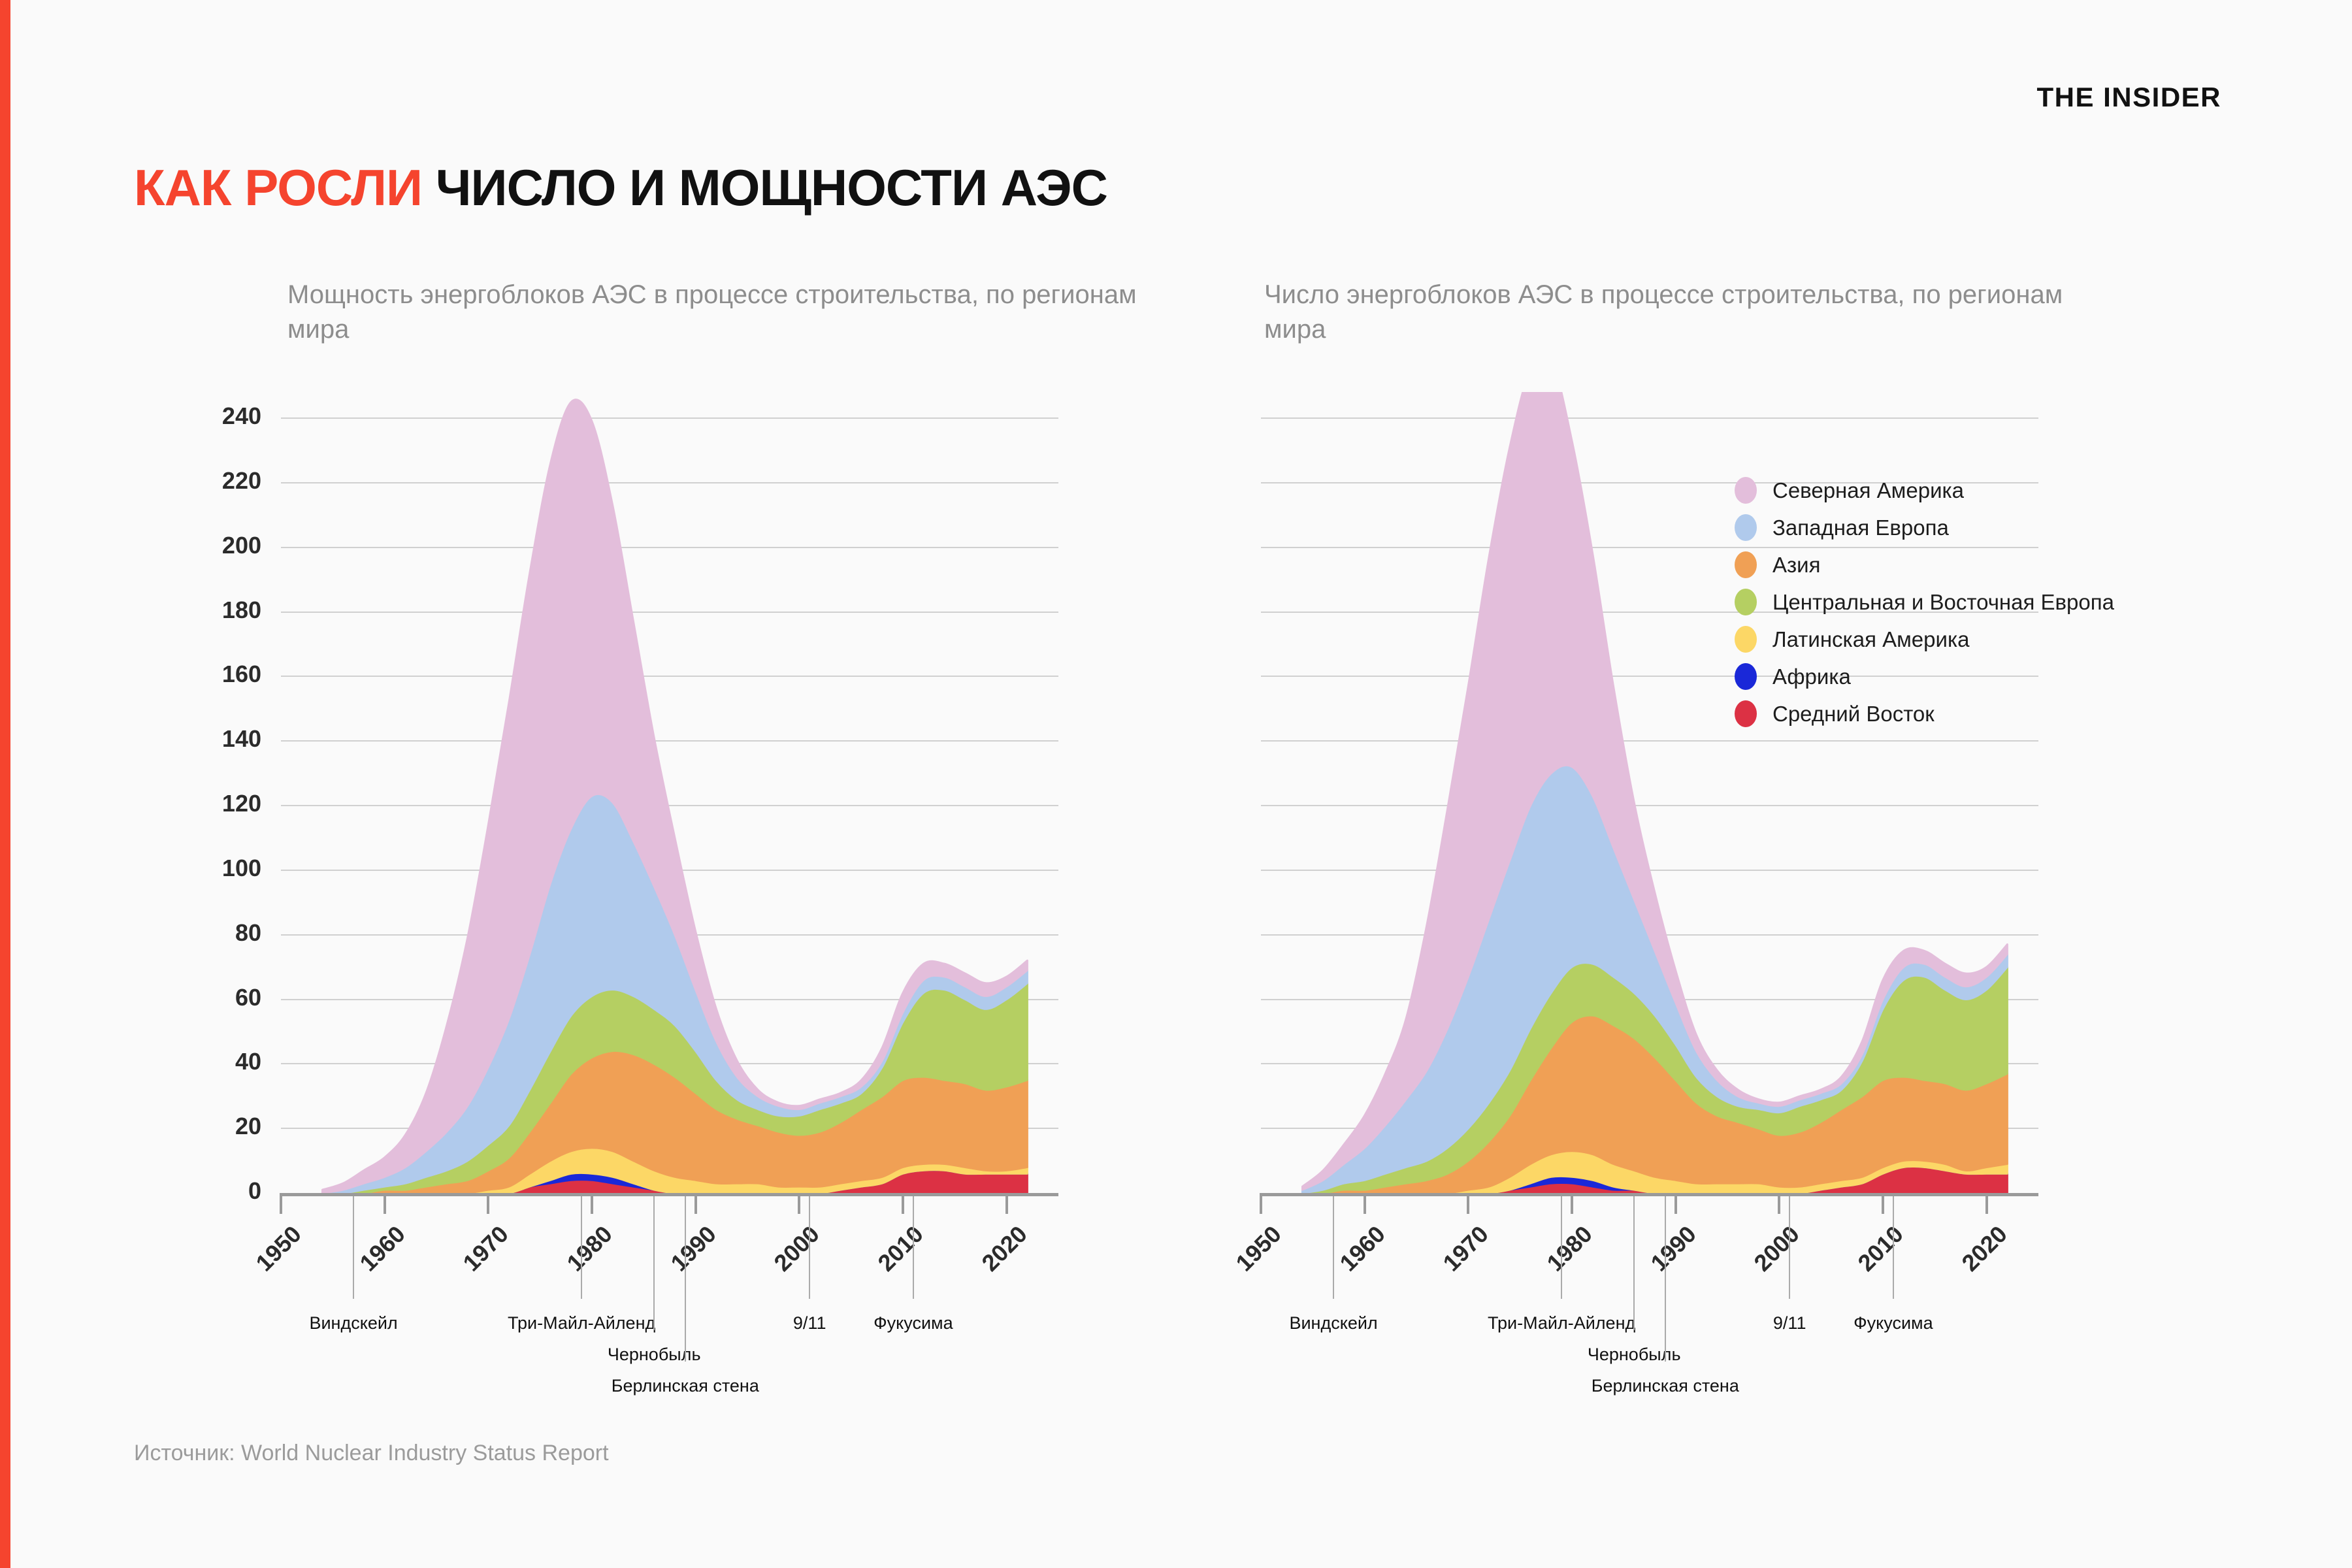  Describe the element at coordinates (241, 739) in the screenshot. I see `y-axis-tick-label: 140` at that location.